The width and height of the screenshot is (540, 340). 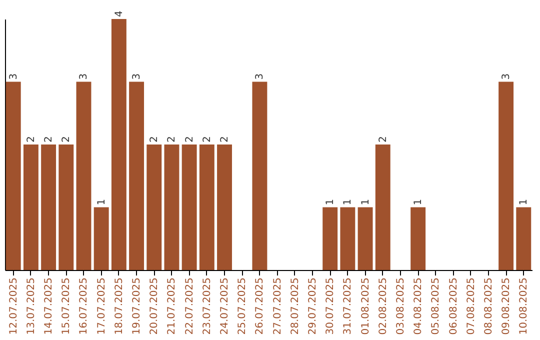 I want to click on x-tick-label: 17.07.2025, so click(x=102, y=306).